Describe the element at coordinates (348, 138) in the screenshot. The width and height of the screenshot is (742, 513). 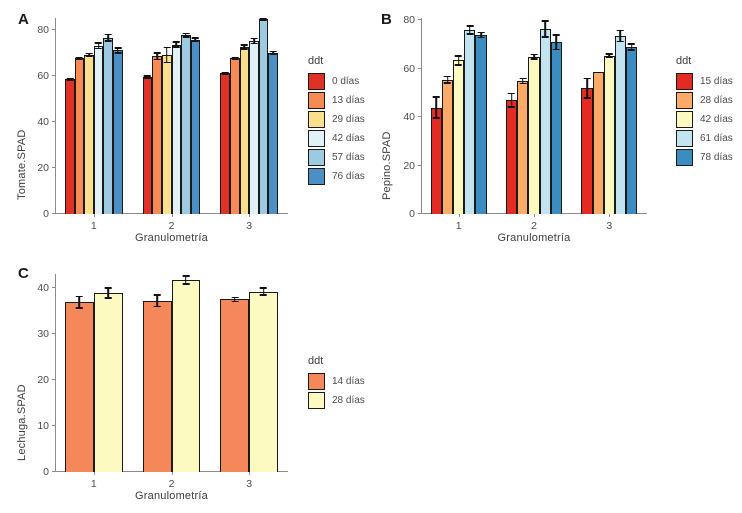
I see `legend-item-label: 42 días` at that location.